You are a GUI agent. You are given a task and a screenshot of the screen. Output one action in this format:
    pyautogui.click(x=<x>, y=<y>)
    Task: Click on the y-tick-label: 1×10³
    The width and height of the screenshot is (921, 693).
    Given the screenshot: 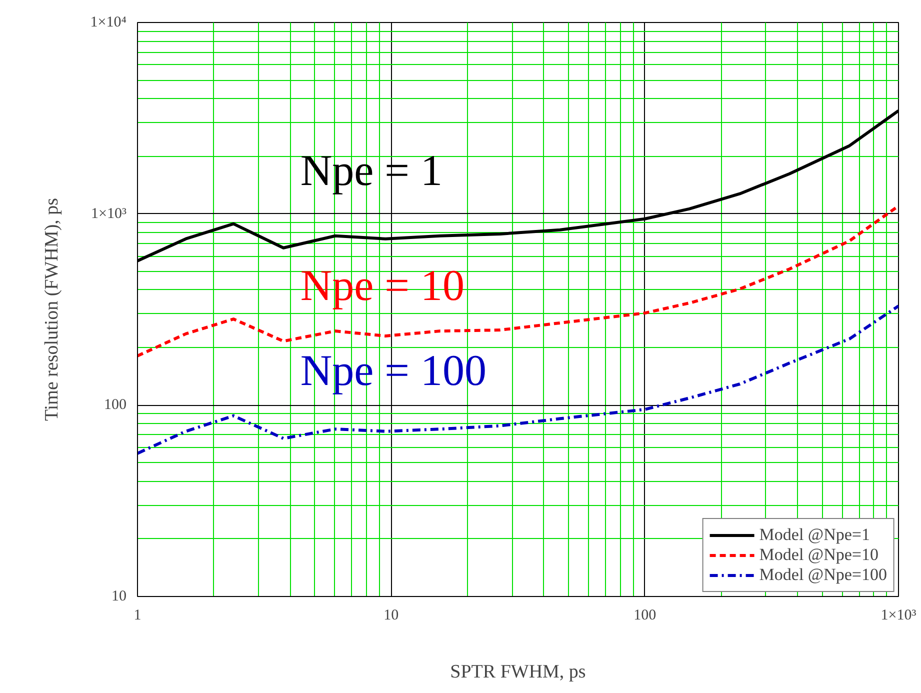 What is the action you would take?
    pyautogui.click(x=109, y=214)
    